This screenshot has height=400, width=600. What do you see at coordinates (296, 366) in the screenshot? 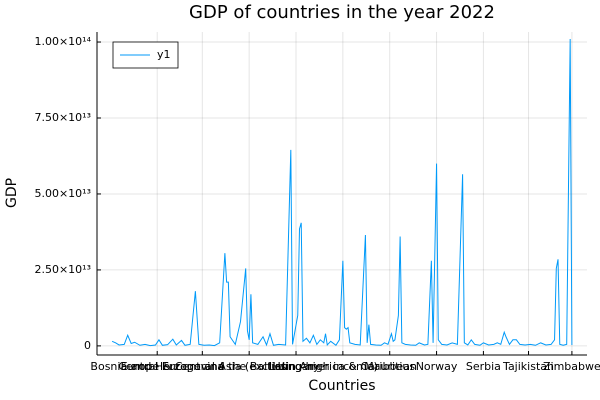
I see `x-tick-label: Hungary` at bounding box center [296, 366].